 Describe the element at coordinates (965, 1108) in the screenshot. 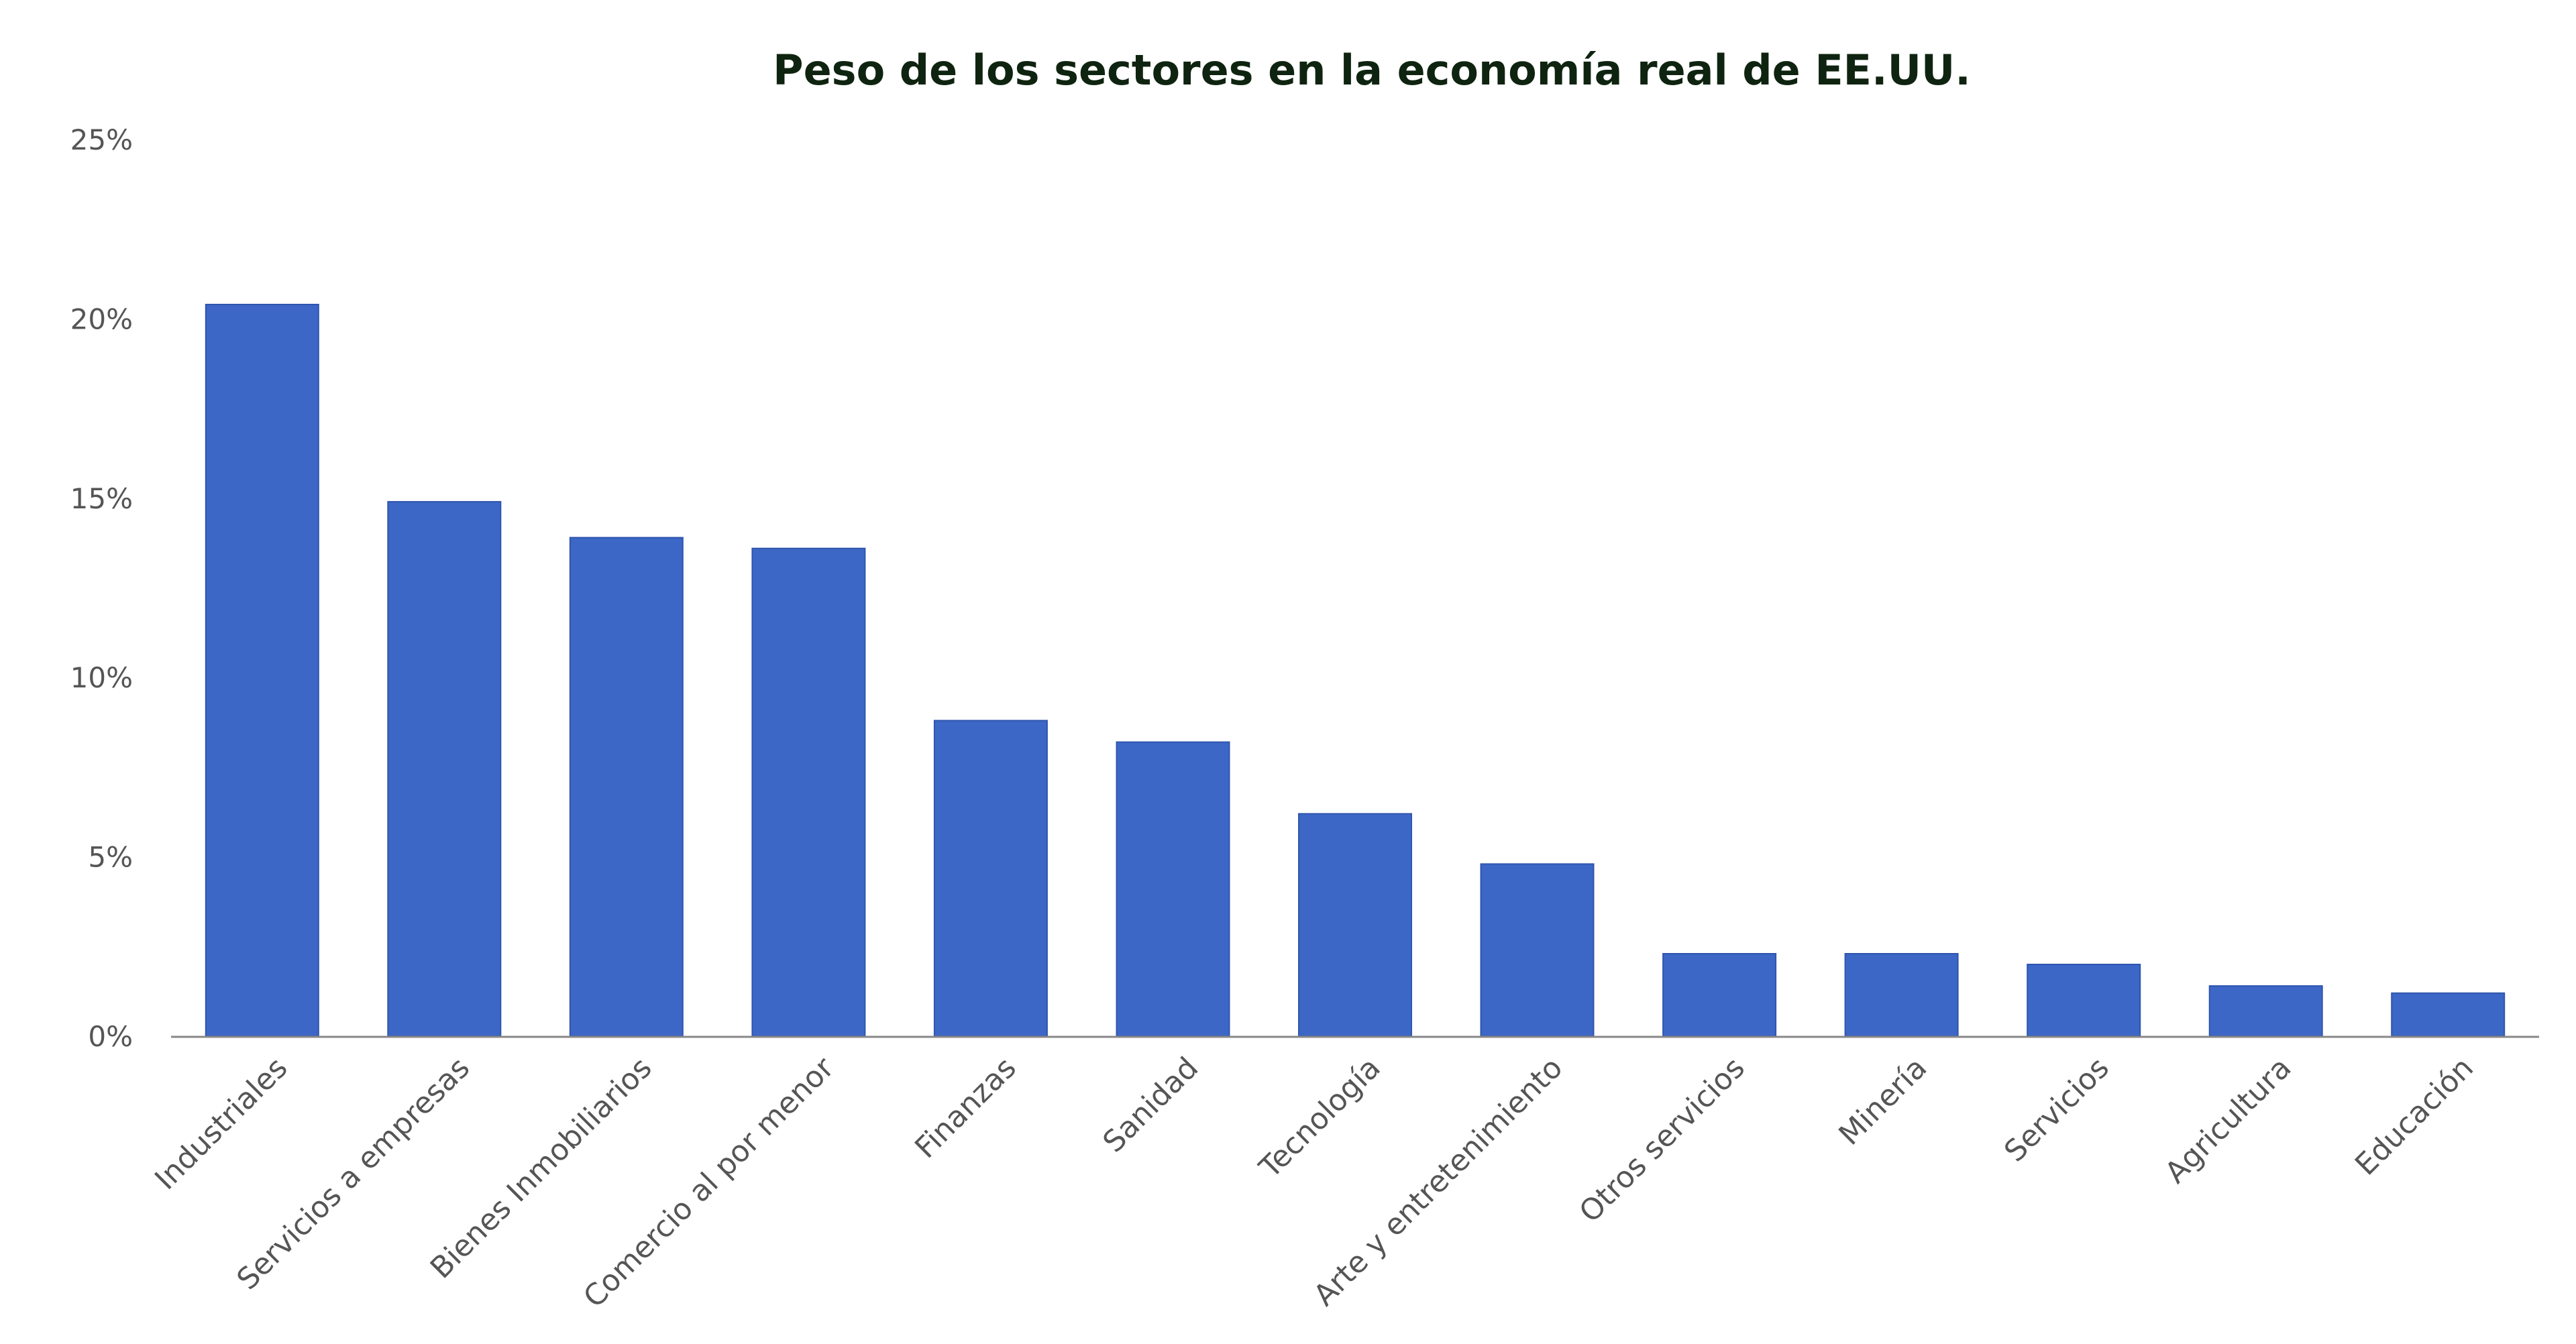

I see `x-tick-label: Finanzas` at that location.